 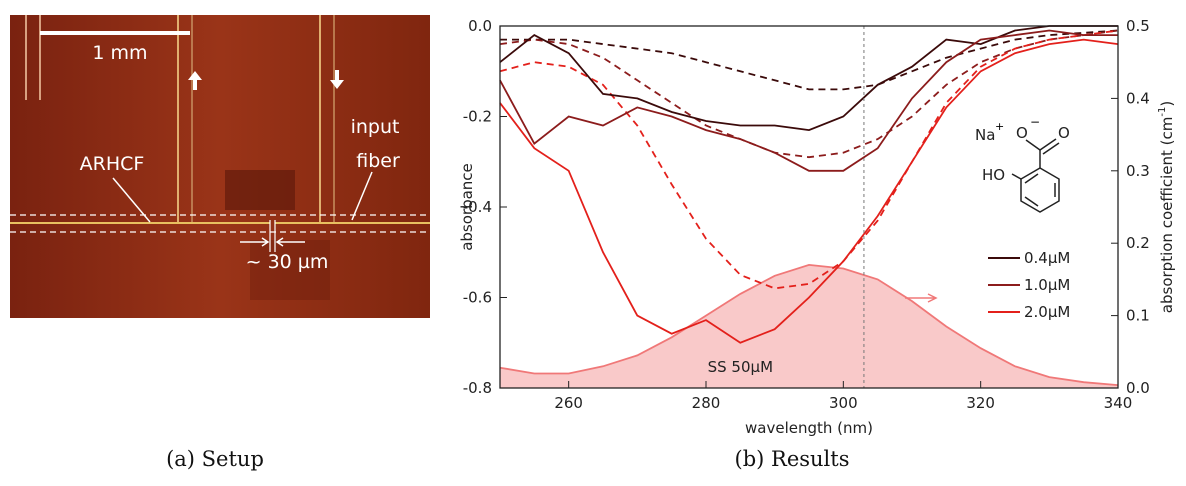 I want to click on caption: (a) Setup, so click(x=215, y=459).